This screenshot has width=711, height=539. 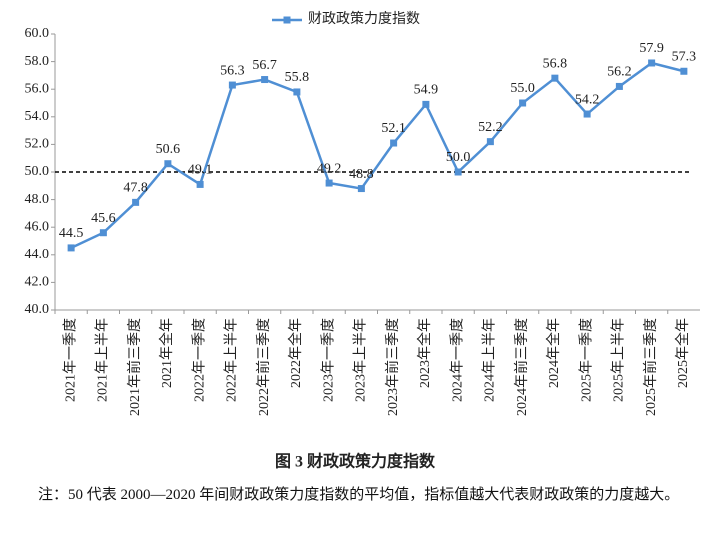 What do you see at coordinates (355, 461) in the screenshot?
I see `chart-caption: 图 3 财政政策力度指数` at bounding box center [355, 461].